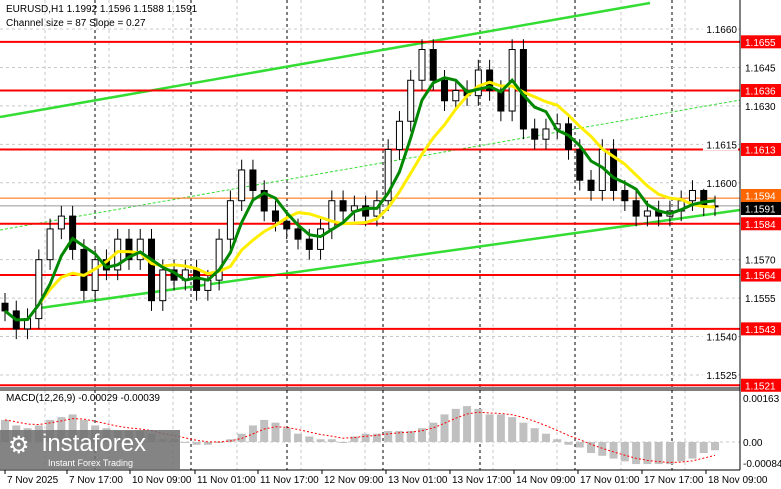  Describe the element at coordinates (96, 480) in the screenshot. I see `x-tick-label: 7 Nov 17:00` at that location.